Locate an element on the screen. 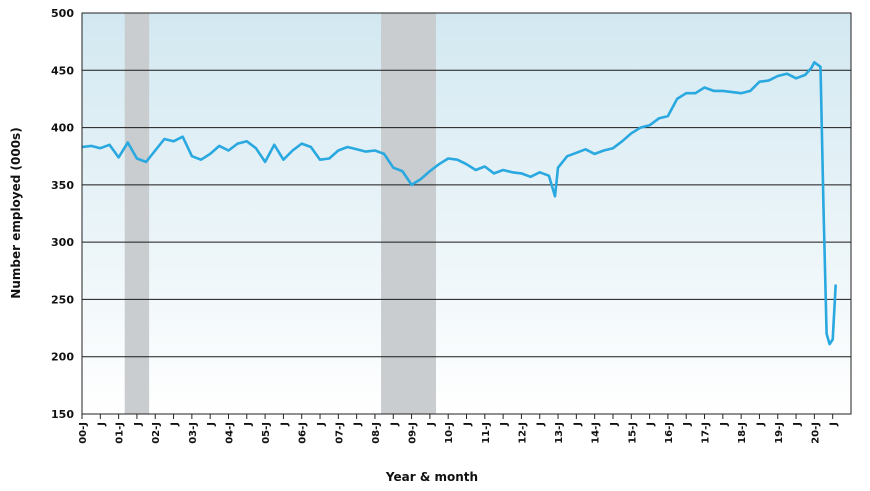  x-tick-label-8: 04-J is located at coordinates (229, 433).